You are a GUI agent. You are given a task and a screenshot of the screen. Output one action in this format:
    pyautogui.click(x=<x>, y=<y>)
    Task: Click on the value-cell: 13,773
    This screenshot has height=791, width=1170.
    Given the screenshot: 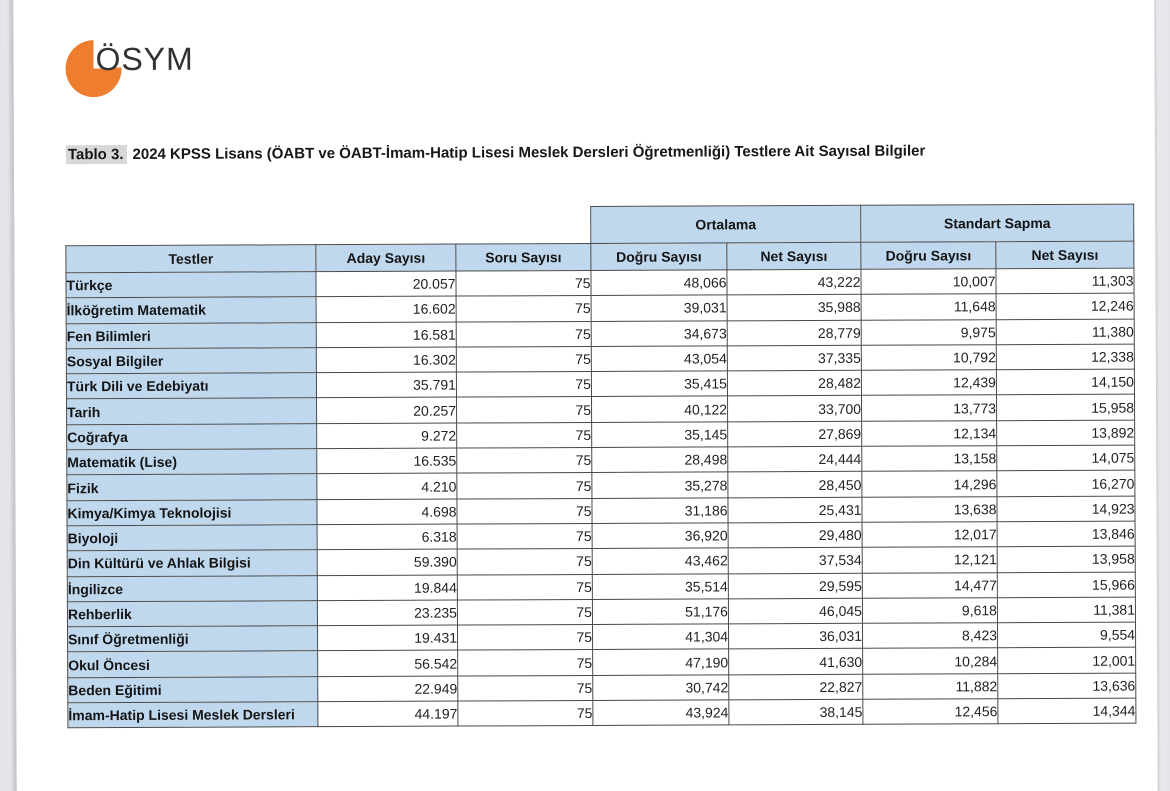 What is the action you would take?
    pyautogui.click(x=929, y=408)
    